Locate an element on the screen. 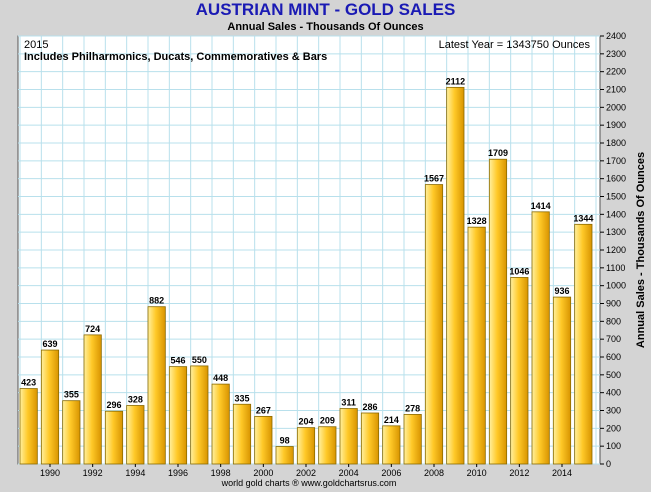 Image resolution: width=651 pixels, height=492 pixels. bar-1996 is located at coordinates (178, 415).